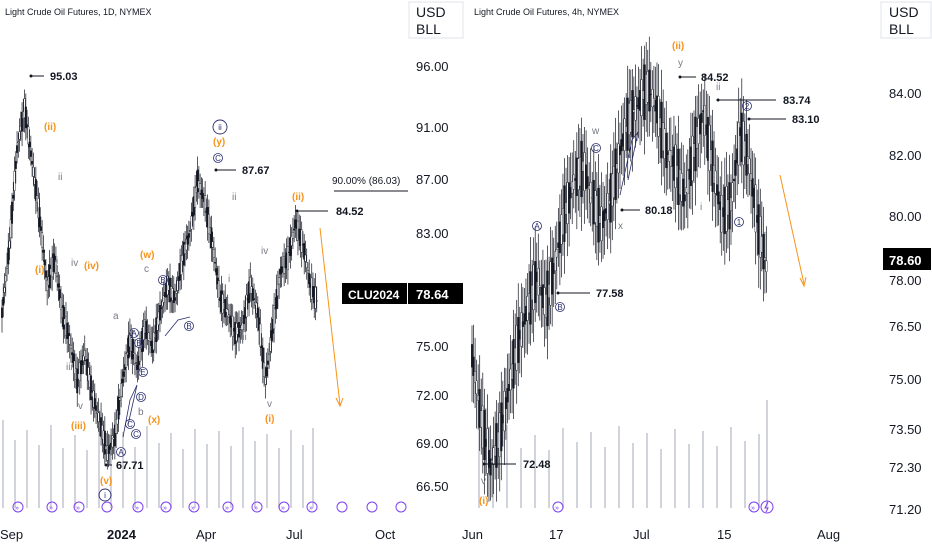  What do you see at coordinates (147, 255) in the screenshot?
I see `wave-label: (w)` at bounding box center [147, 255].